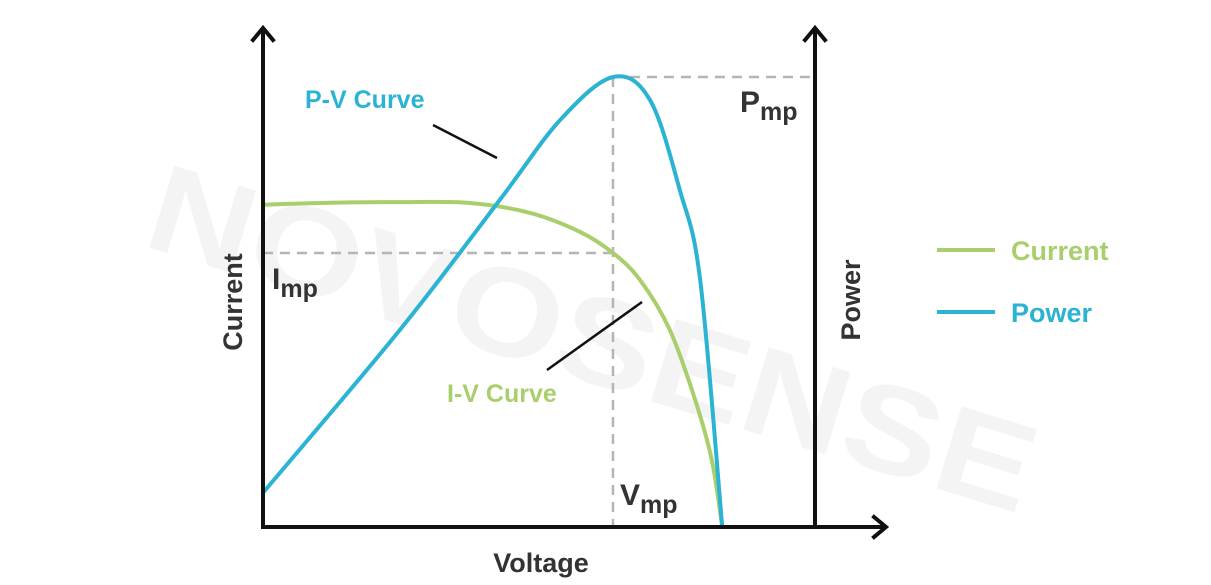 This screenshot has height=585, width=1211. Describe the element at coordinates (594, 336) in the screenshot. I see `iv-leader-line` at that location.